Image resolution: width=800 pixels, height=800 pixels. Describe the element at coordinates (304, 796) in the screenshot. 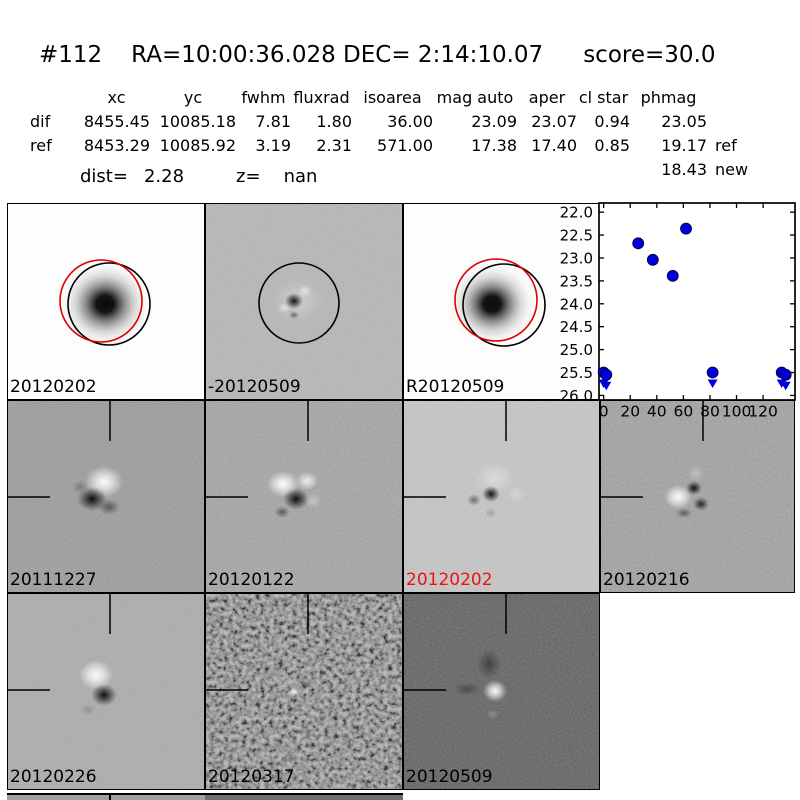

I see `next-row-sliver` at that location.